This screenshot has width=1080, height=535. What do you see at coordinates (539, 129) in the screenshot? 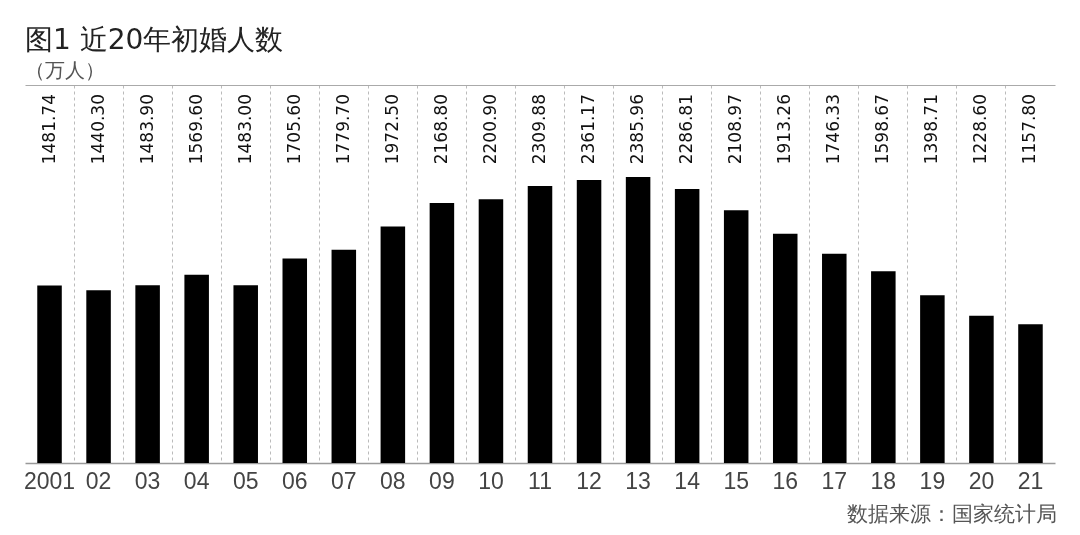
I see `data-label: 2309.88` at bounding box center [539, 129].